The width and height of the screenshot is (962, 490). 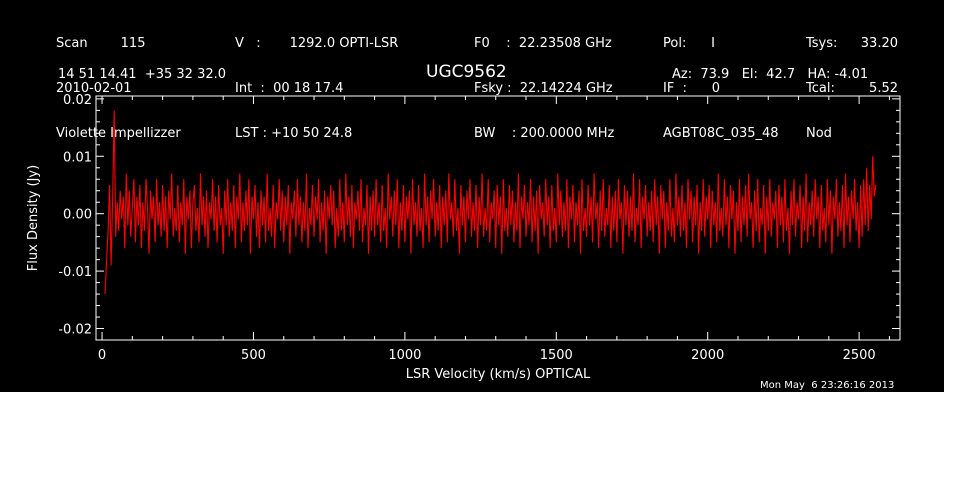 I want to click on project-line: AGBT08C_035_48, so click(x=721, y=133).